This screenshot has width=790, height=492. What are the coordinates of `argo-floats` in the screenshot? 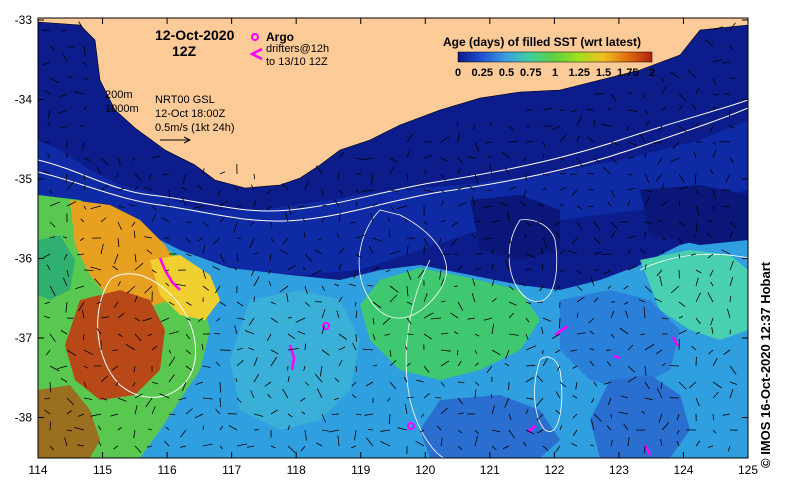 It's located at (368, 376).